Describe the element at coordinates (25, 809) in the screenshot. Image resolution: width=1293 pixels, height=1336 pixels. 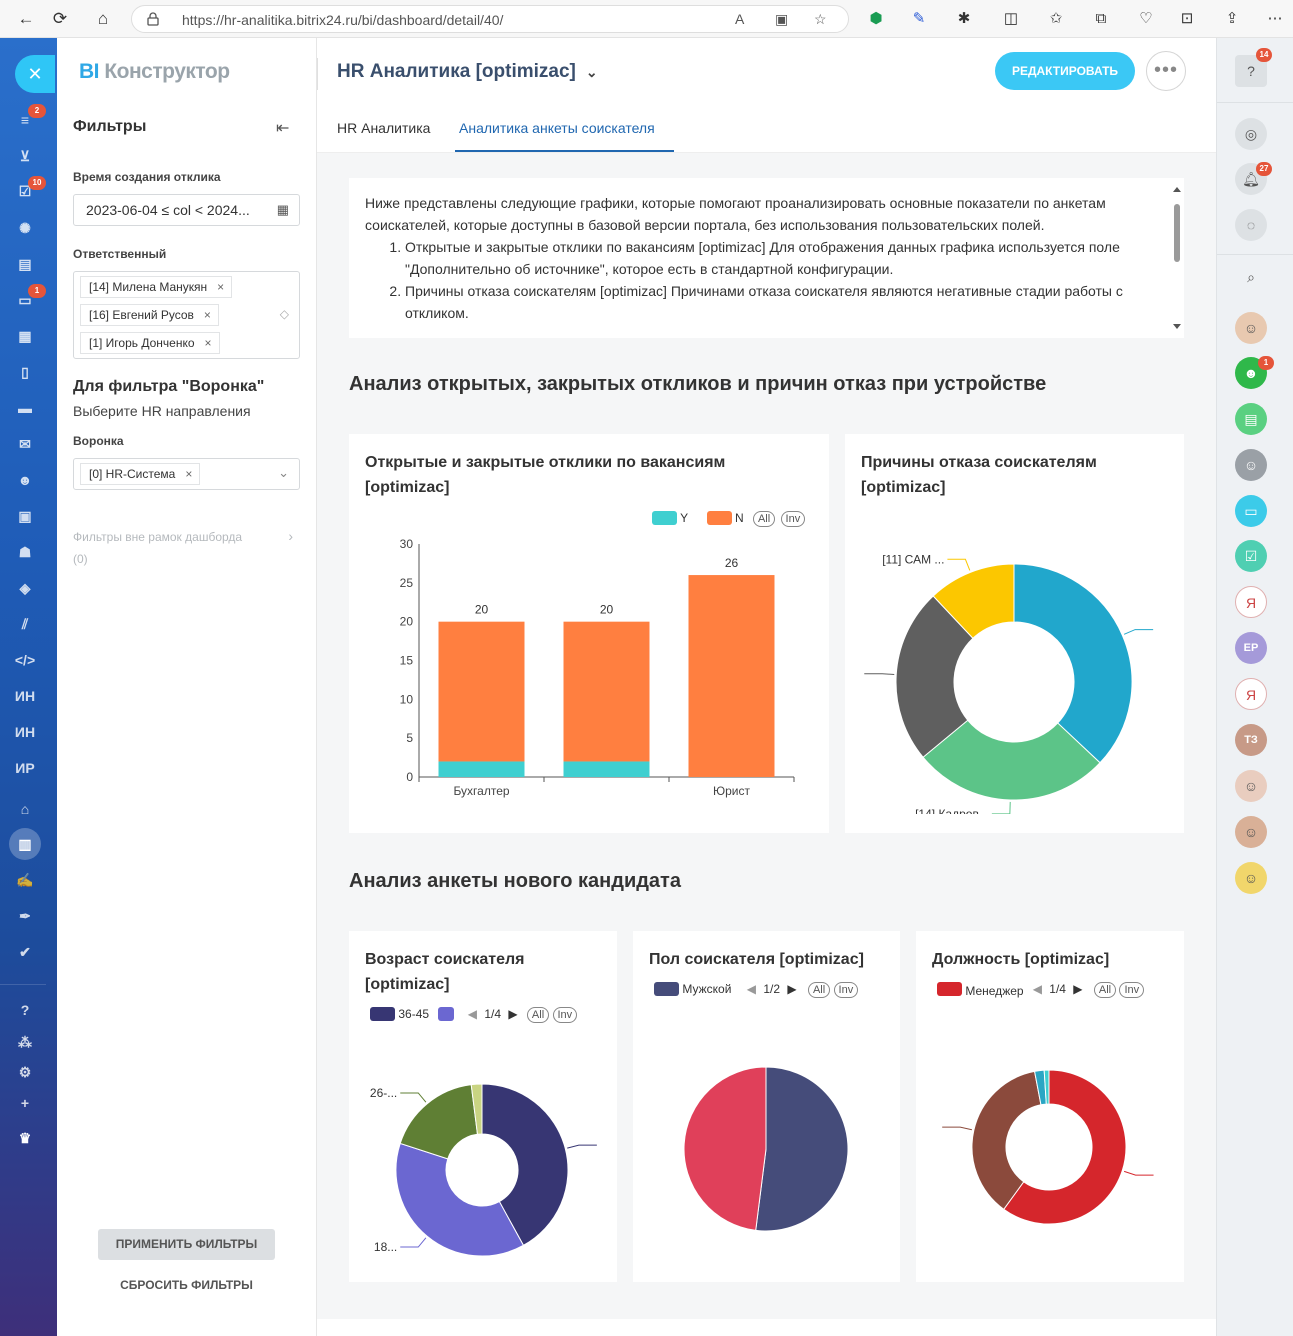
I see `bank-icon: ⌂` at that location.